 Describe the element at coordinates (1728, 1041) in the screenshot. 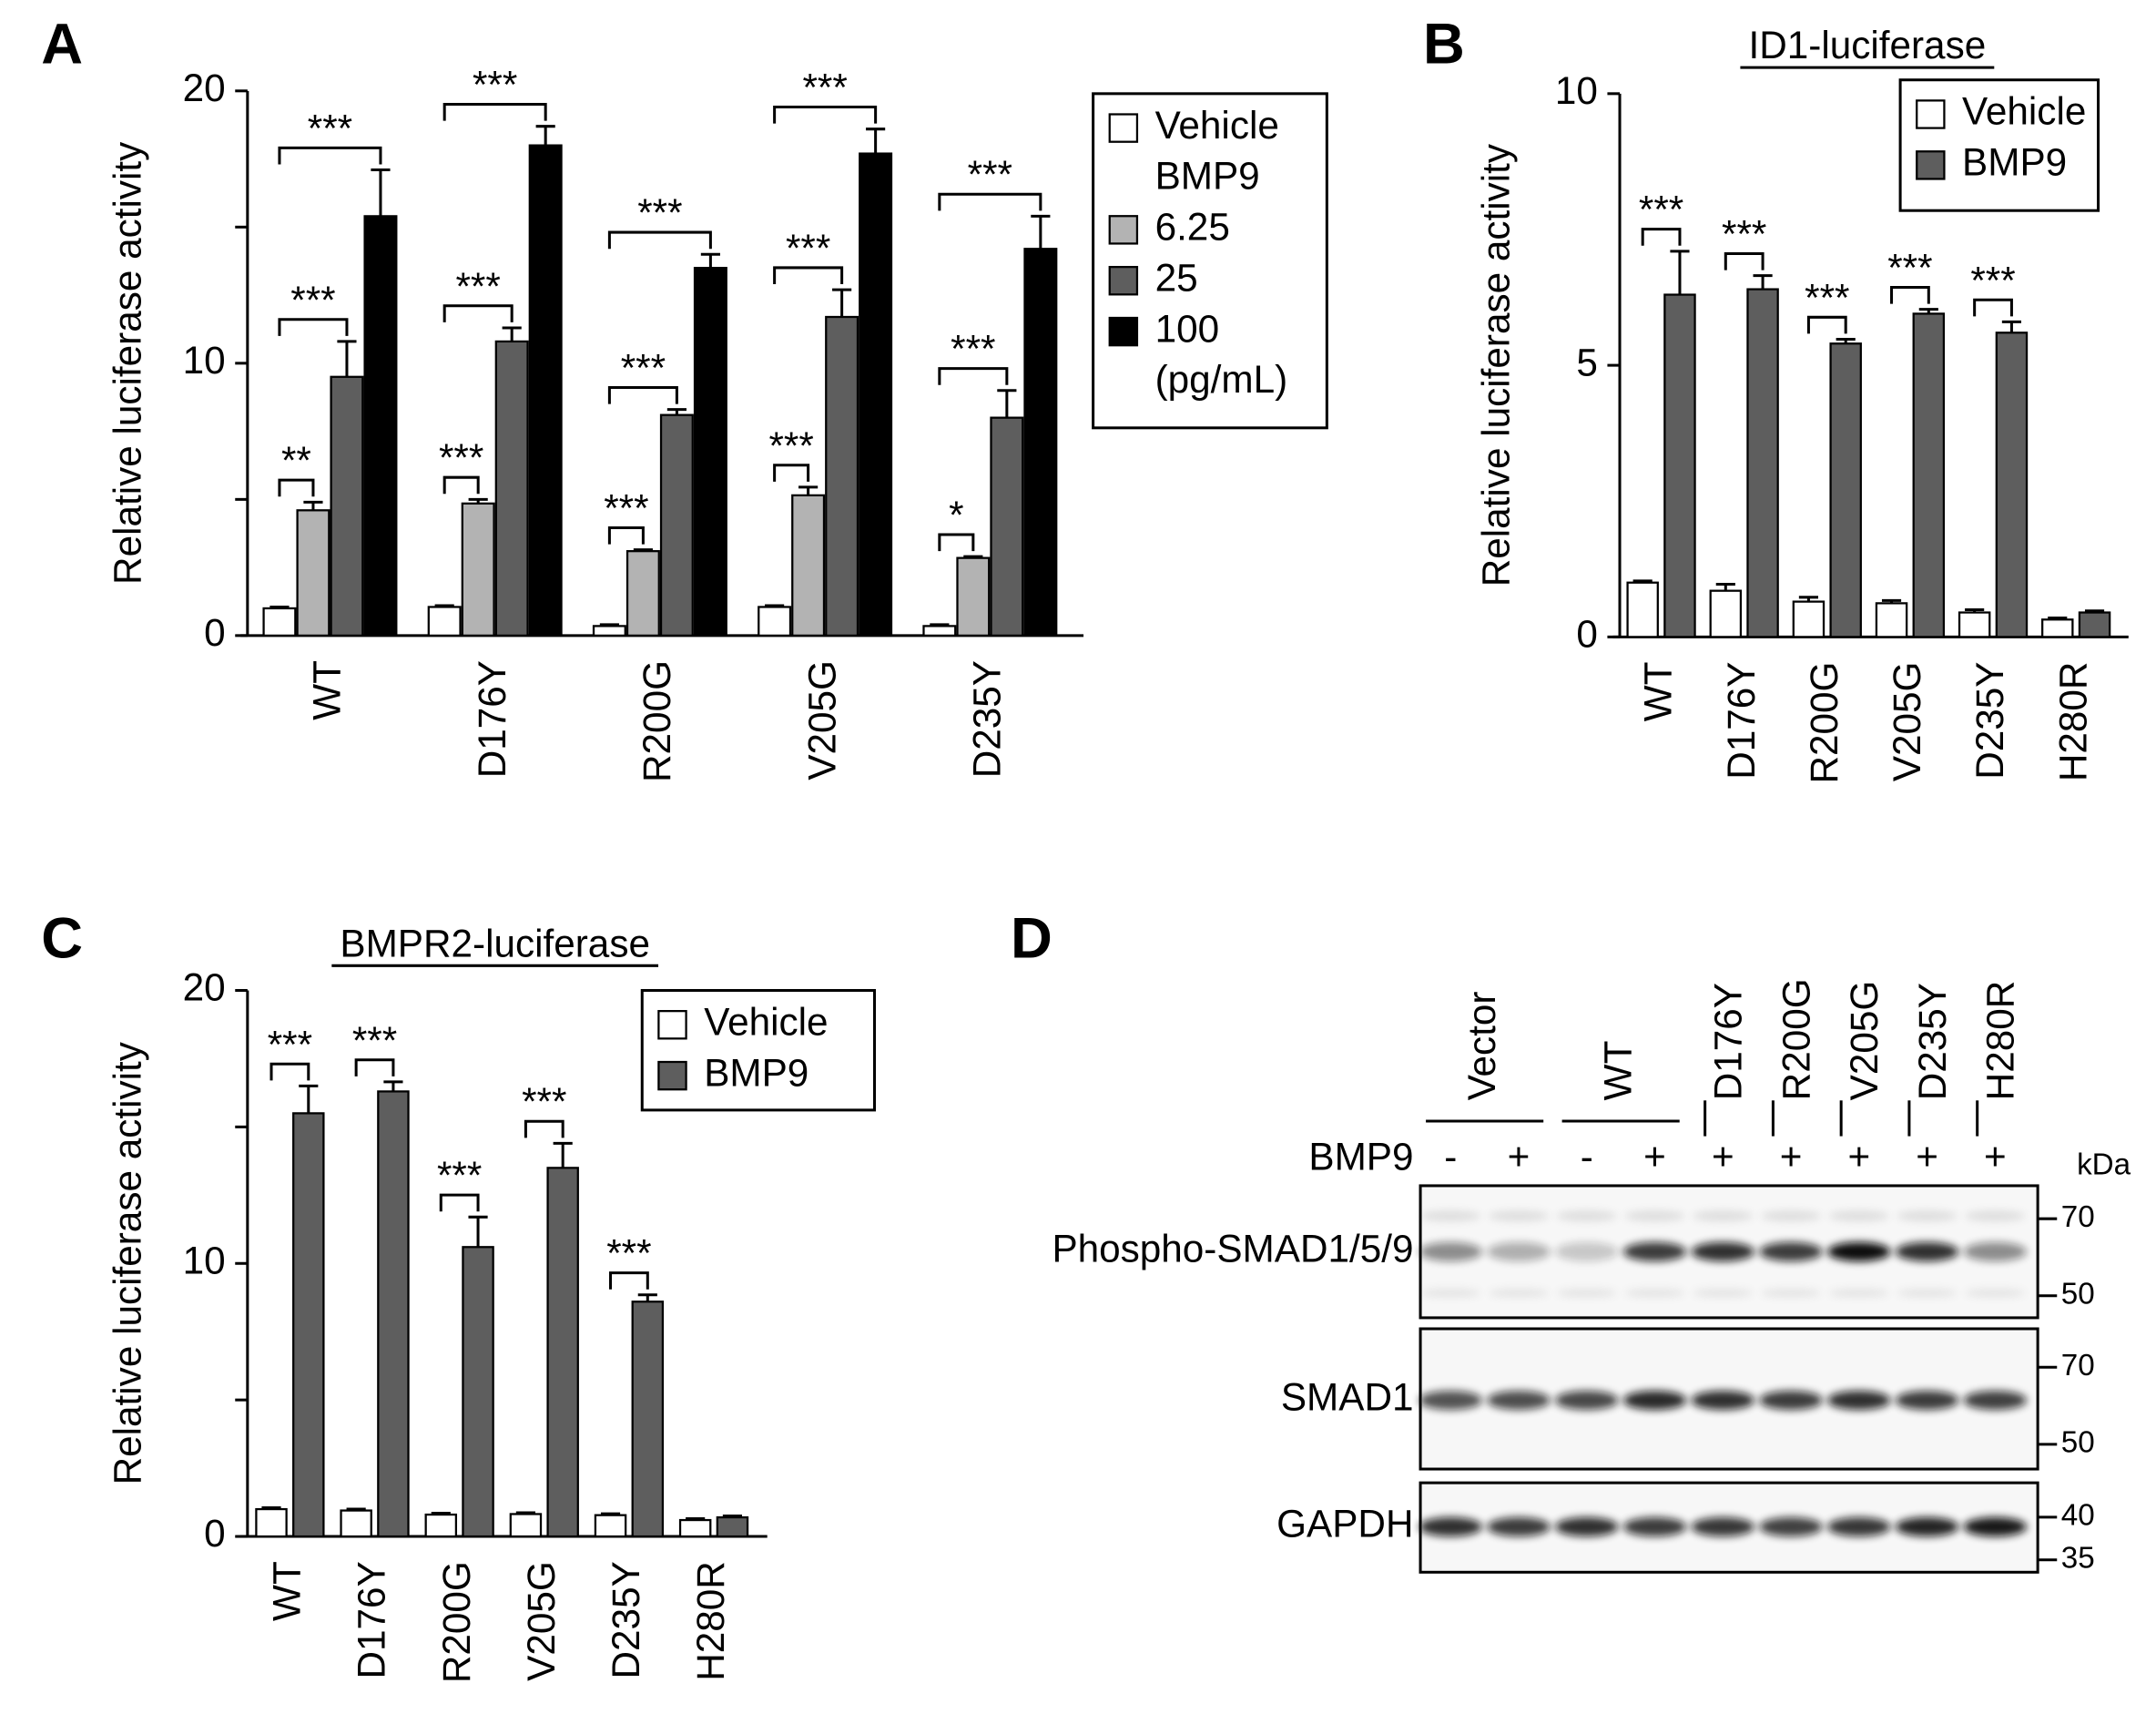

I see `lane-group-label: D176Y` at that location.